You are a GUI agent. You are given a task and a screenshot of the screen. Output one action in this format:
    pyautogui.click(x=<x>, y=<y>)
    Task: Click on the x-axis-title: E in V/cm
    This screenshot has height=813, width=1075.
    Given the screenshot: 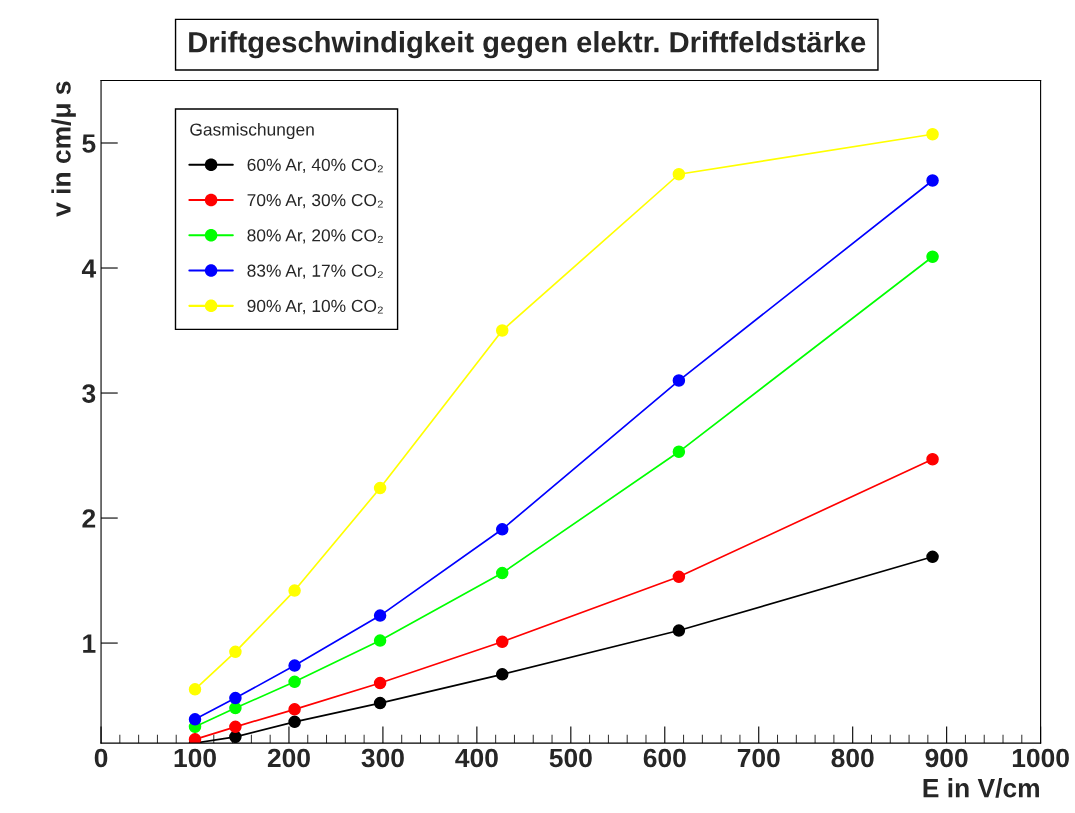 What is the action you would take?
    pyautogui.click(x=981, y=788)
    